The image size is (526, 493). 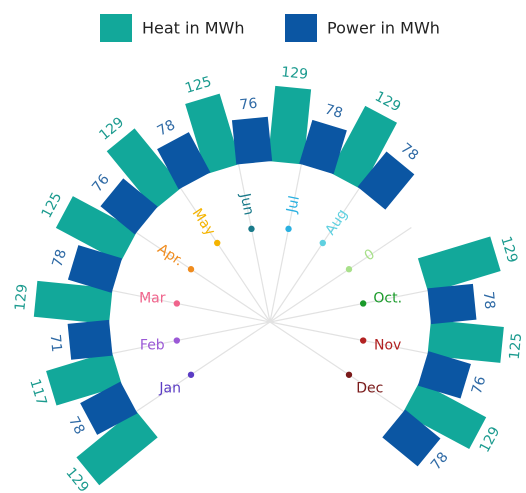 I want to click on month-label: Aug, so click(x=336, y=222).